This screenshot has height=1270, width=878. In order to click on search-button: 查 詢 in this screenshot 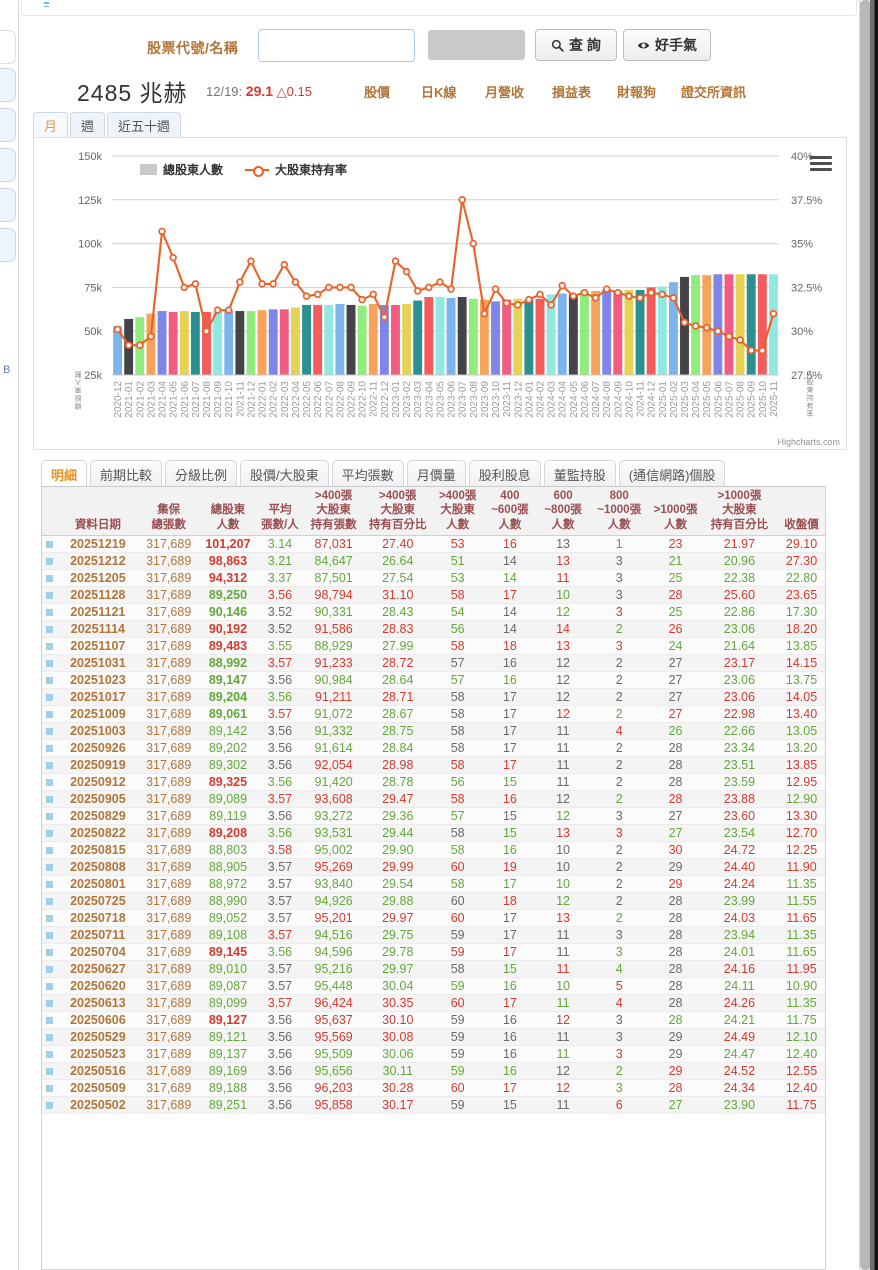, I will do `click(576, 45)`.